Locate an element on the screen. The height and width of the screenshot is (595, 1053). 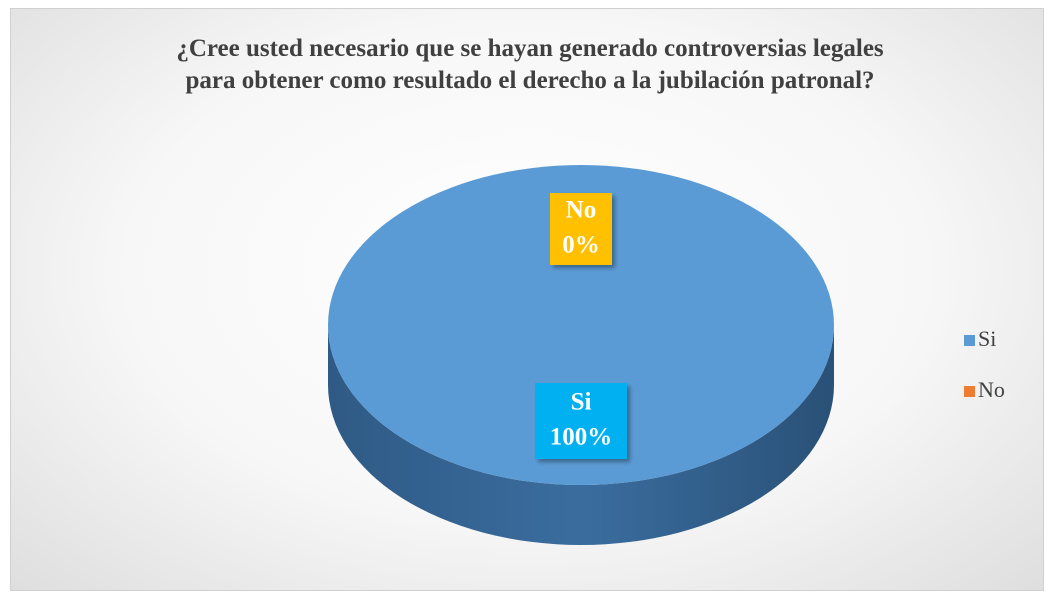
legend-label: Si is located at coordinates (987, 338).